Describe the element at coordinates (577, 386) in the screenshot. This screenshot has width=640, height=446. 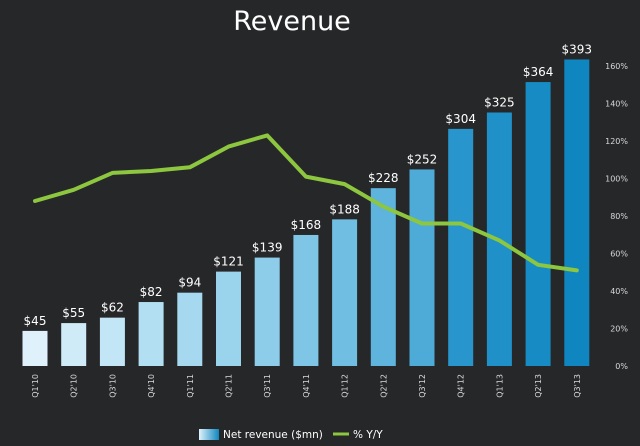
I see `x-tick-label-14: Q3'13` at that location.